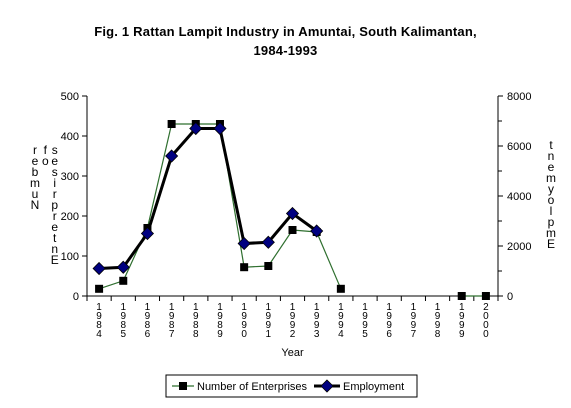 The height and width of the screenshot is (408, 571). What do you see at coordinates (252, 387) in the screenshot?
I see `legend-label-enterprises: Number of Enterprises` at bounding box center [252, 387].